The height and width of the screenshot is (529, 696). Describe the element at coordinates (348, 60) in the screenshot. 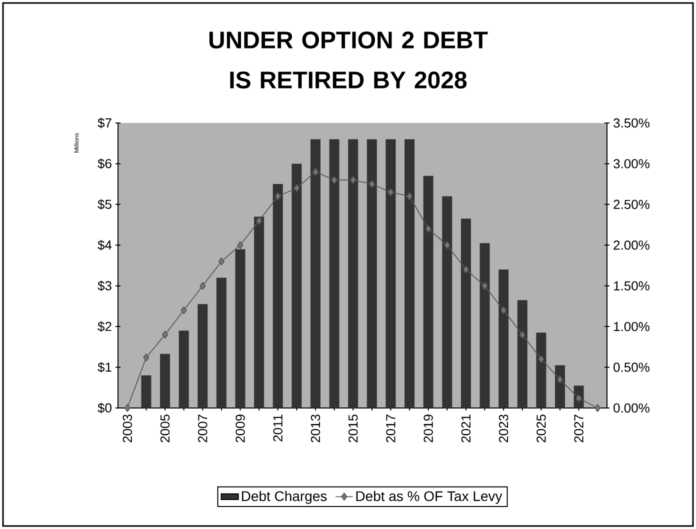

I see `chart-title: UNDER OPTION 2 DEBT IS RETIRED BY 2028` at that location.